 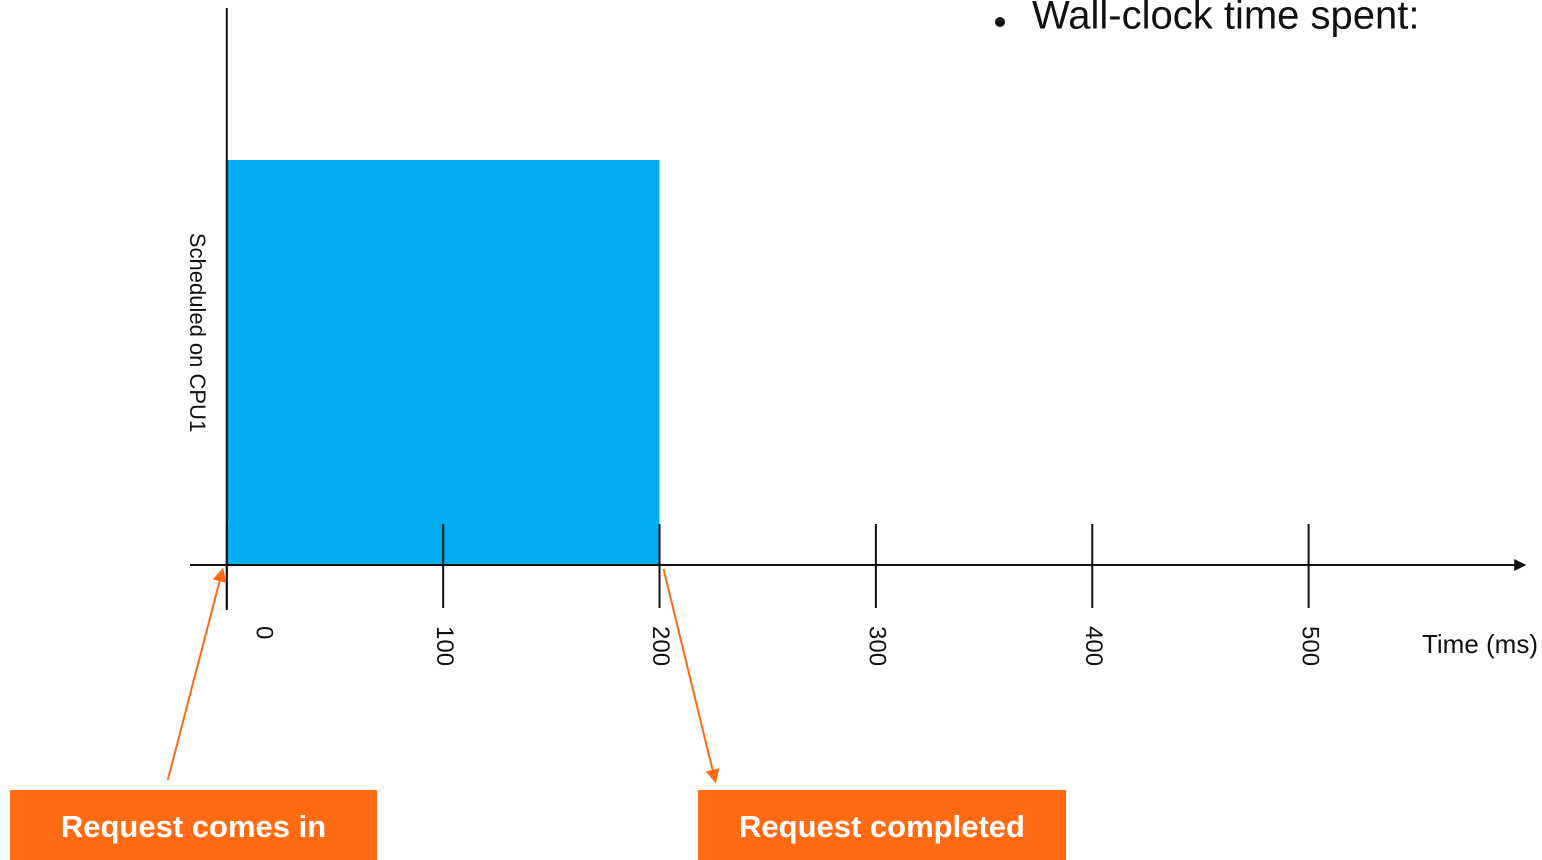 What do you see at coordinates (1000, 22) in the screenshot?
I see `bullet-dot` at bounding box center [1000, 22].